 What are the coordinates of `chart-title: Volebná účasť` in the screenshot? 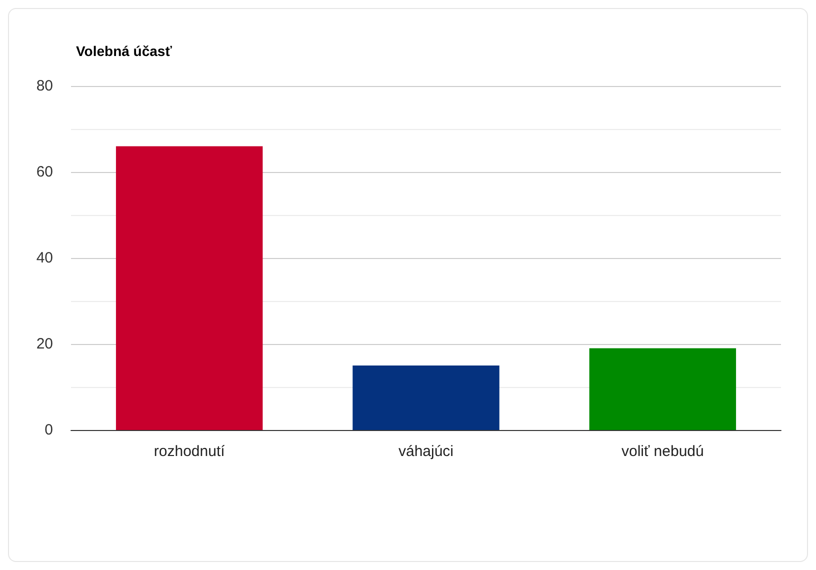 It's located at (124, 51).